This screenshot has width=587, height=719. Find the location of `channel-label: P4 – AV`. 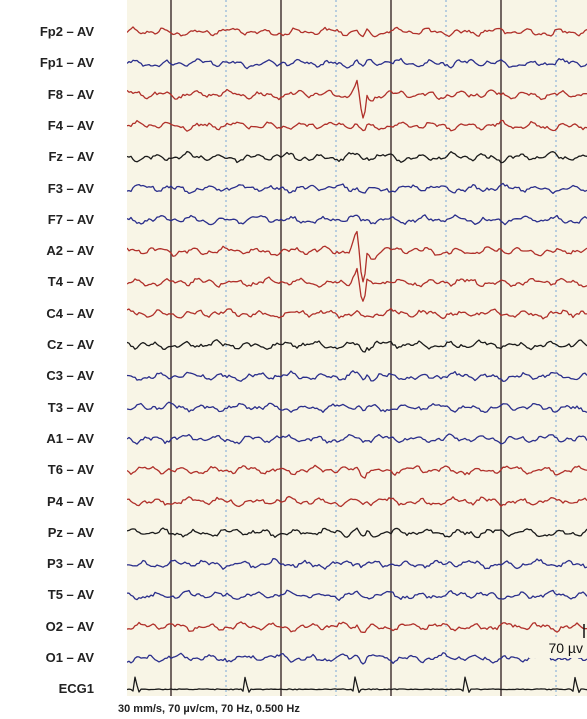

channel-label: P4 – AV is located at coordinates (70, 501).